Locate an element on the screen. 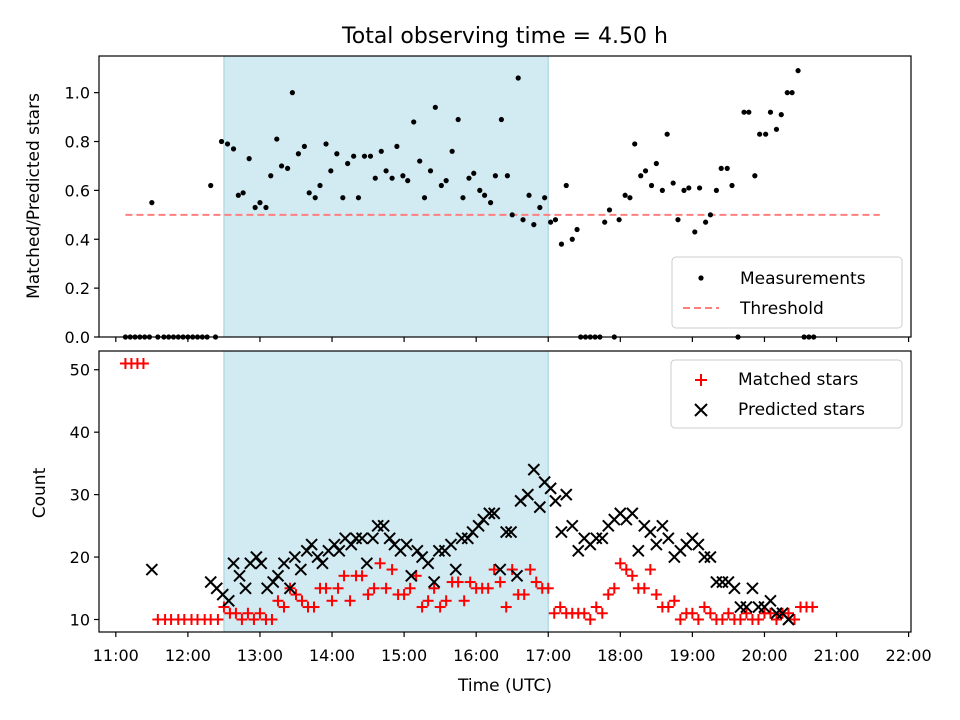  top-y-tick-label: 0.2 is located at coordinates (77, 288).